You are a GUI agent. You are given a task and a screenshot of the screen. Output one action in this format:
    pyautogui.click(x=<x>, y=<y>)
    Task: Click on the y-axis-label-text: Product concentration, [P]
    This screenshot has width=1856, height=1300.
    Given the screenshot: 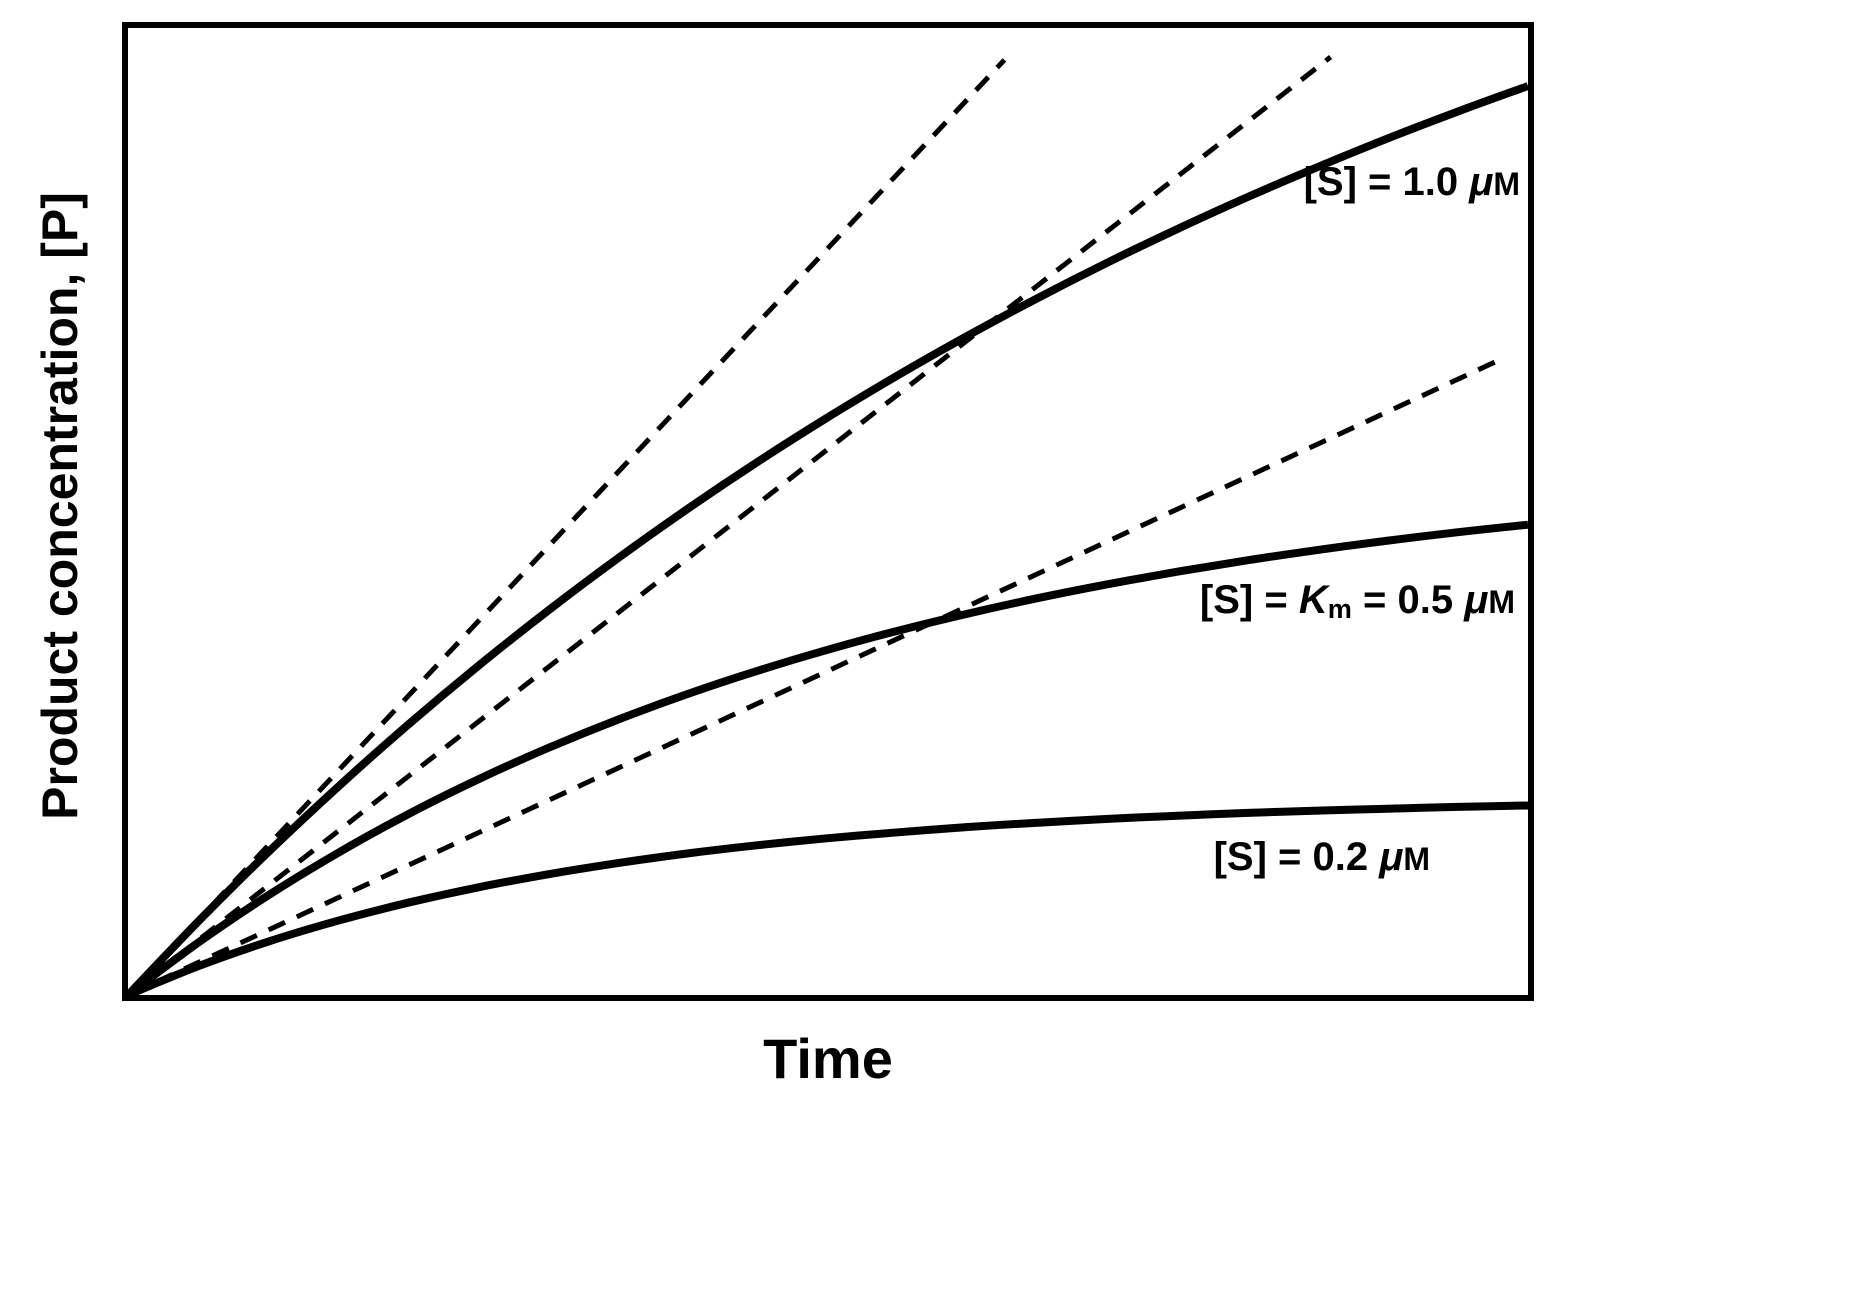 What is the action you would take?
    pyautogui.click(x=60, y=505)
    